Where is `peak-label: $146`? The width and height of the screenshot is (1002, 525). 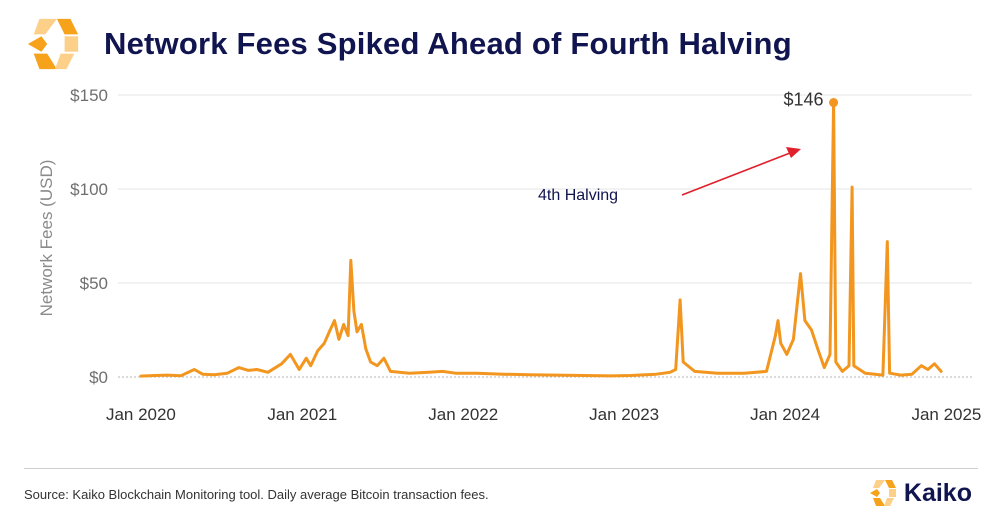
peak-label: $146 is located at coordinates (804, 100).